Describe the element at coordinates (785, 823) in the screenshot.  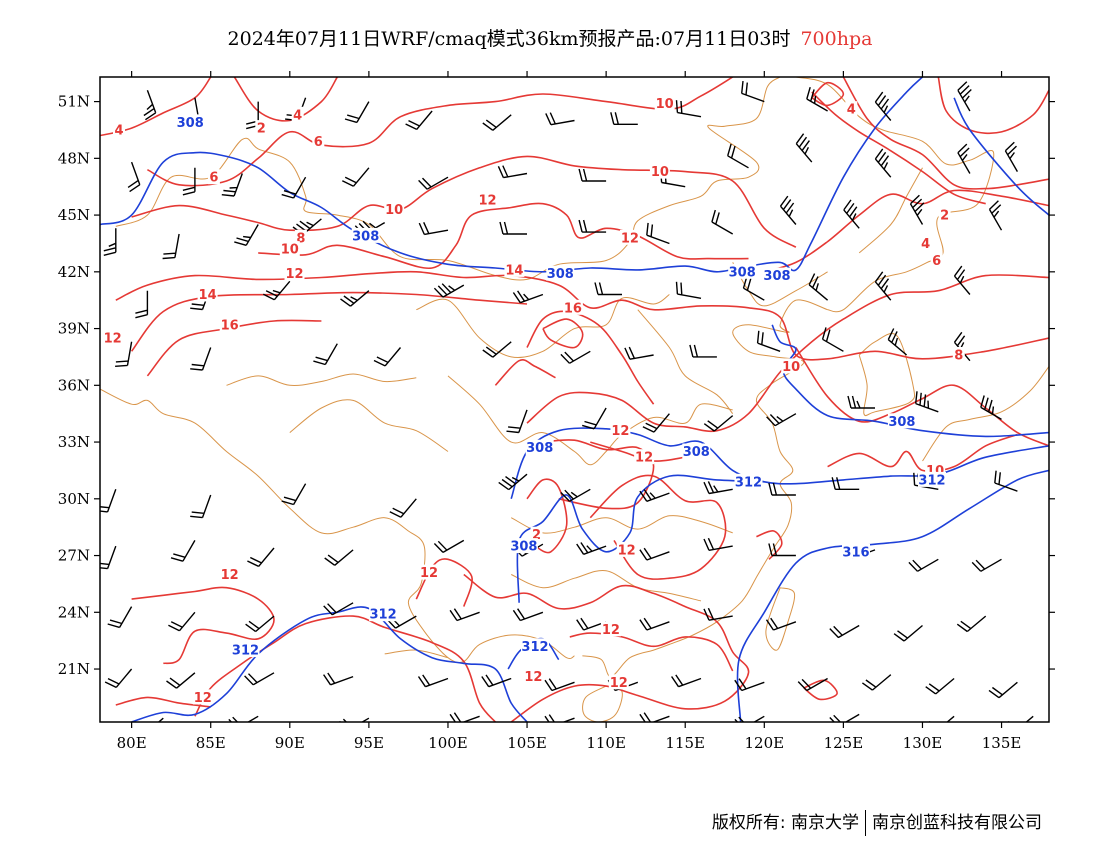
I see `footer-left: 版权所有: 南京大学` at that location.